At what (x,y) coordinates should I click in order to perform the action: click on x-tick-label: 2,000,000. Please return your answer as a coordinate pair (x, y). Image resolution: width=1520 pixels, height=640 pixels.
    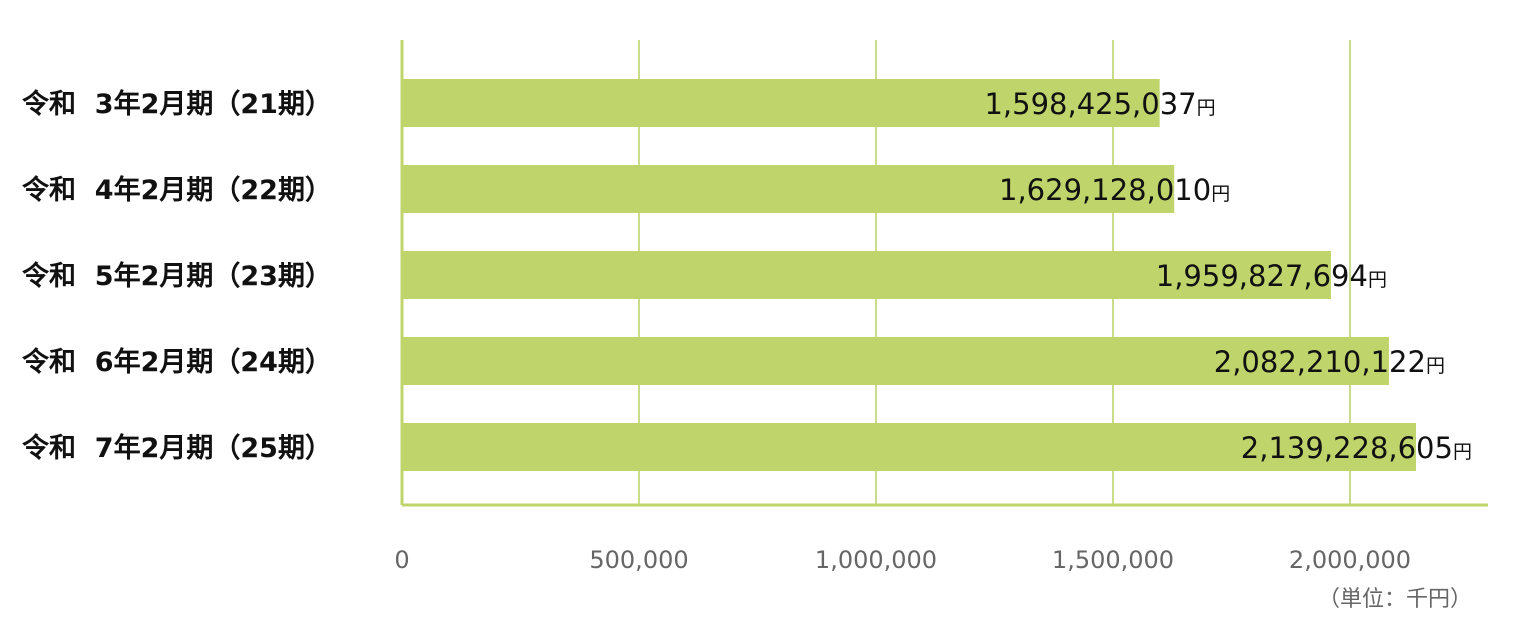
    Looking at the image, I should click on (1350, 560).